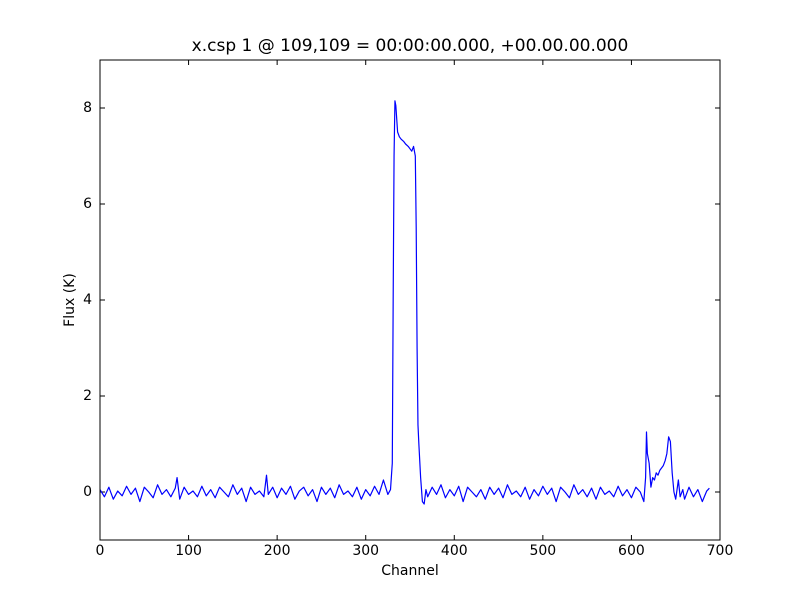 This screenshot has height=600, width=800. What do you see at coordinates (87, 492) in the screenshot?
I see `y-tick-label: 0` at bounding box center [87, 492].